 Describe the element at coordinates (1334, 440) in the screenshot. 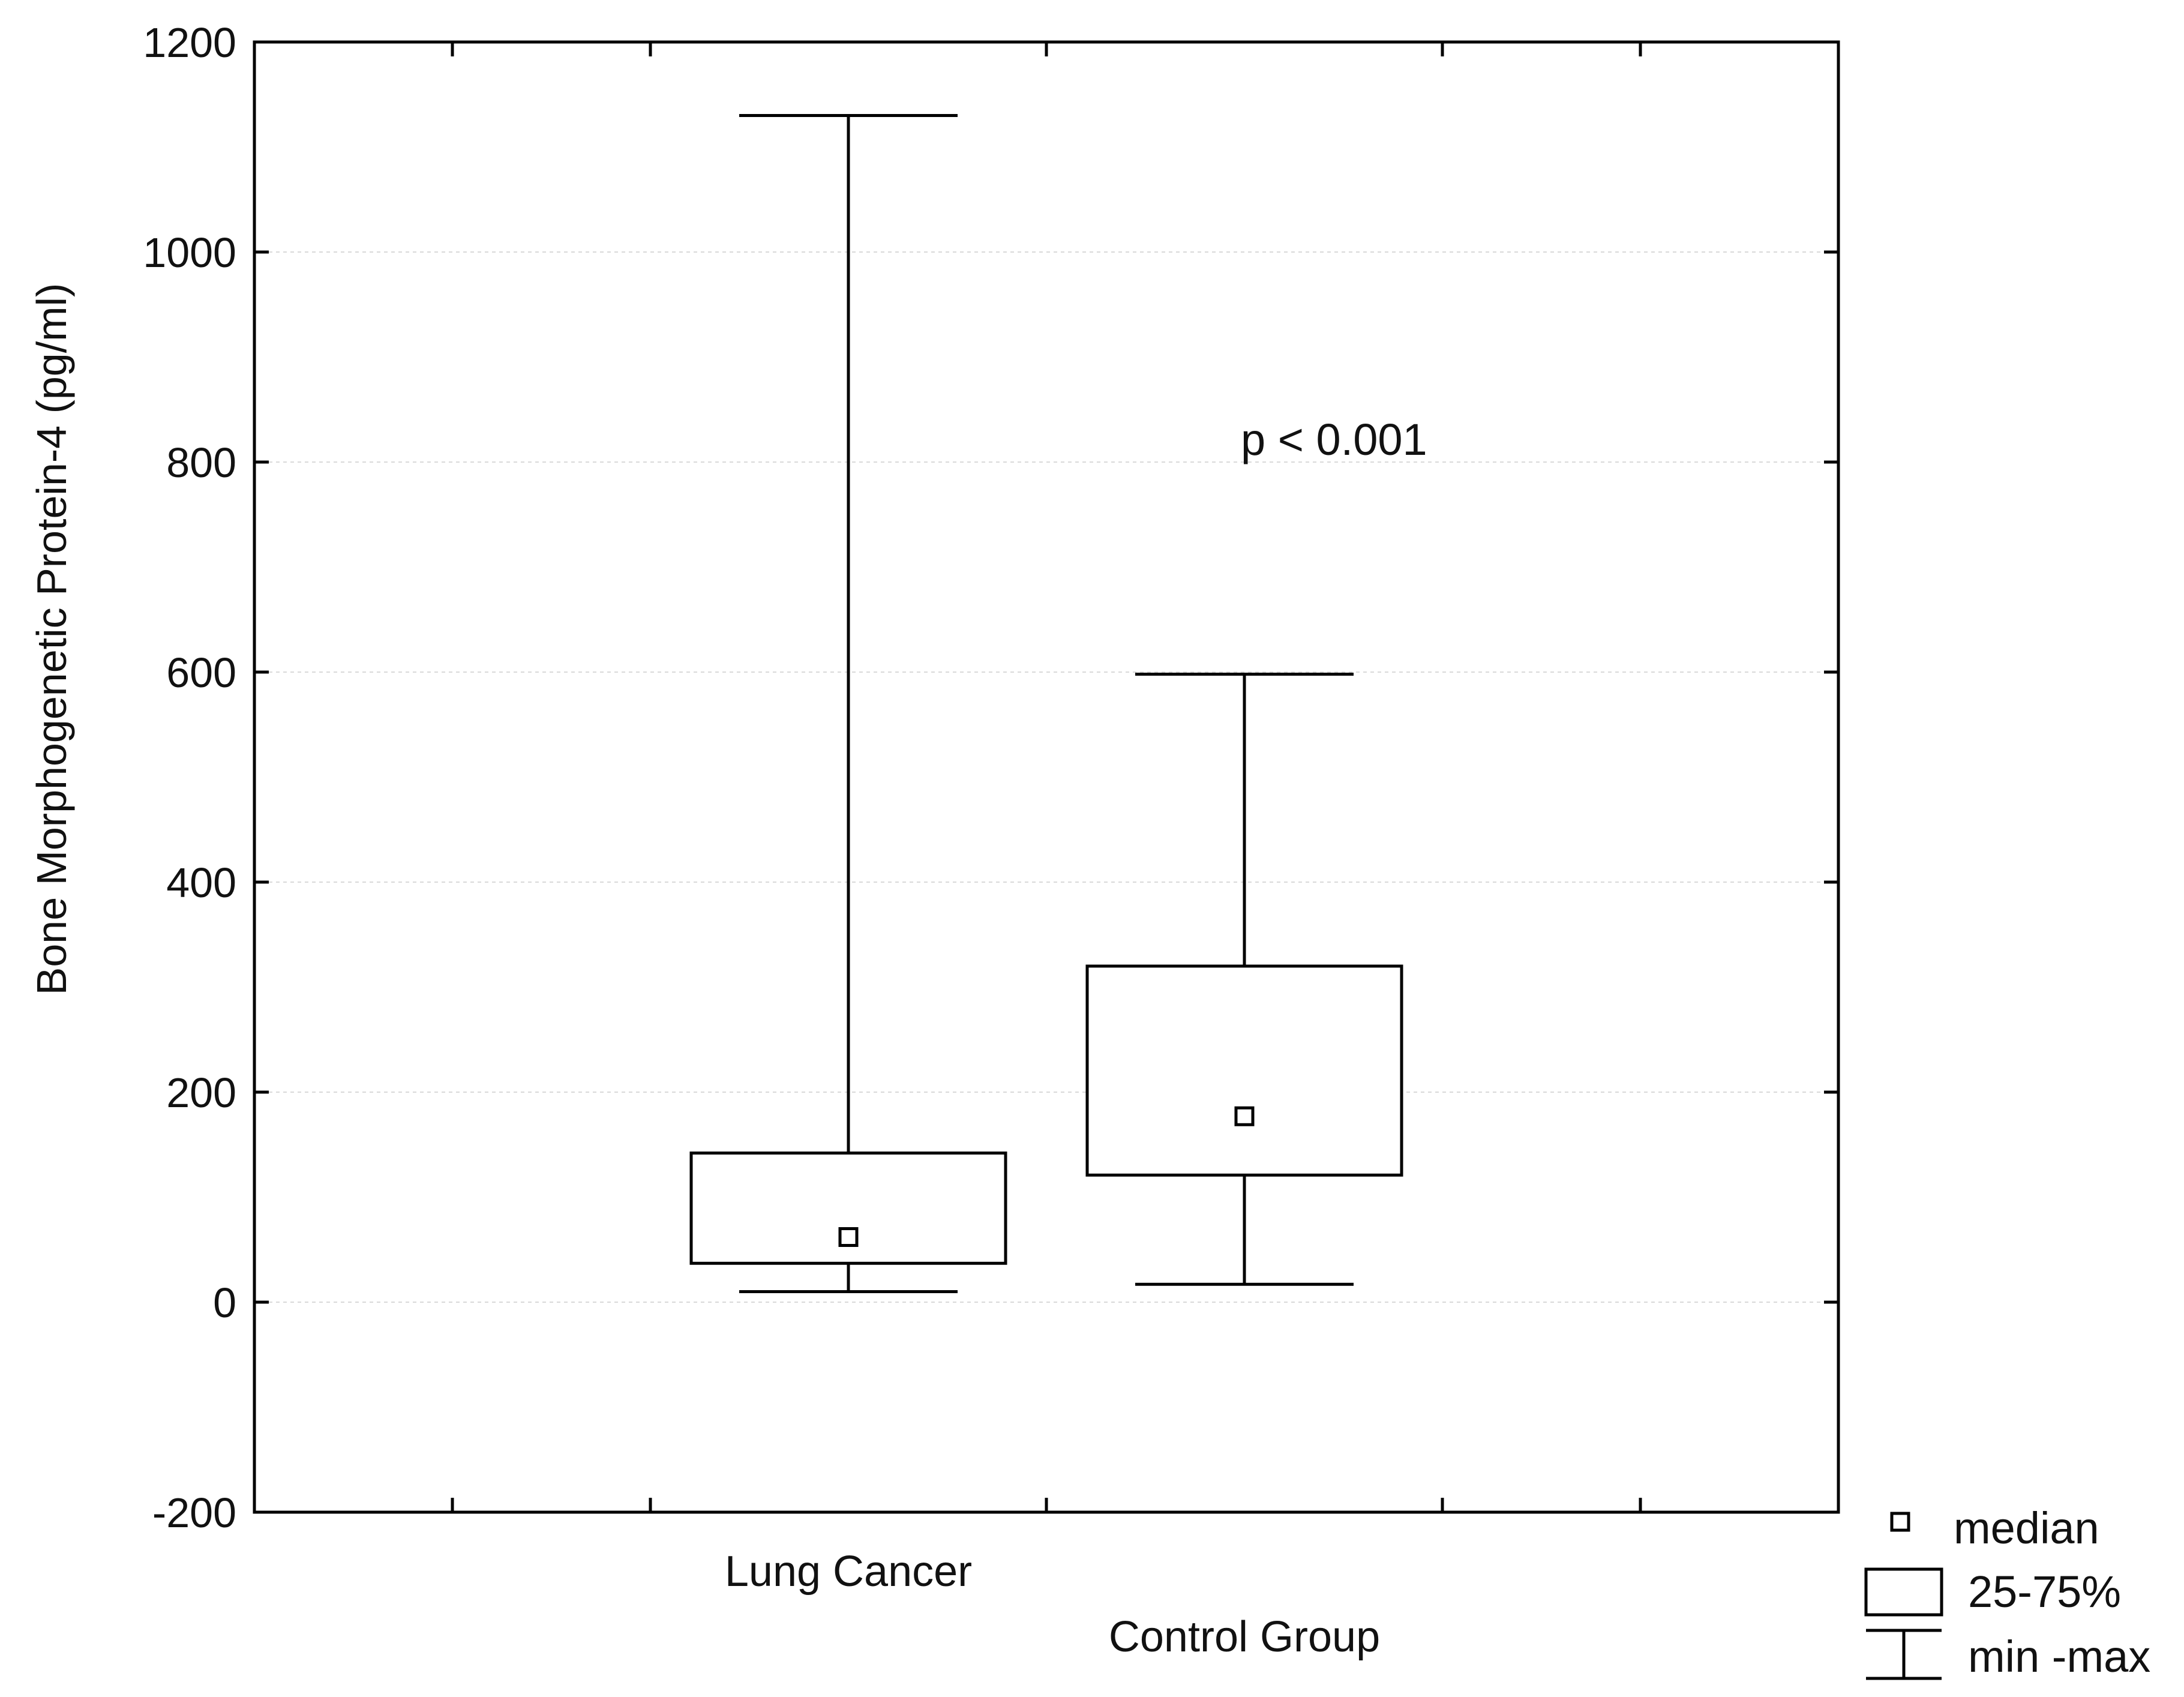

I see `p-value-annotation: p < 0.001` at that location.